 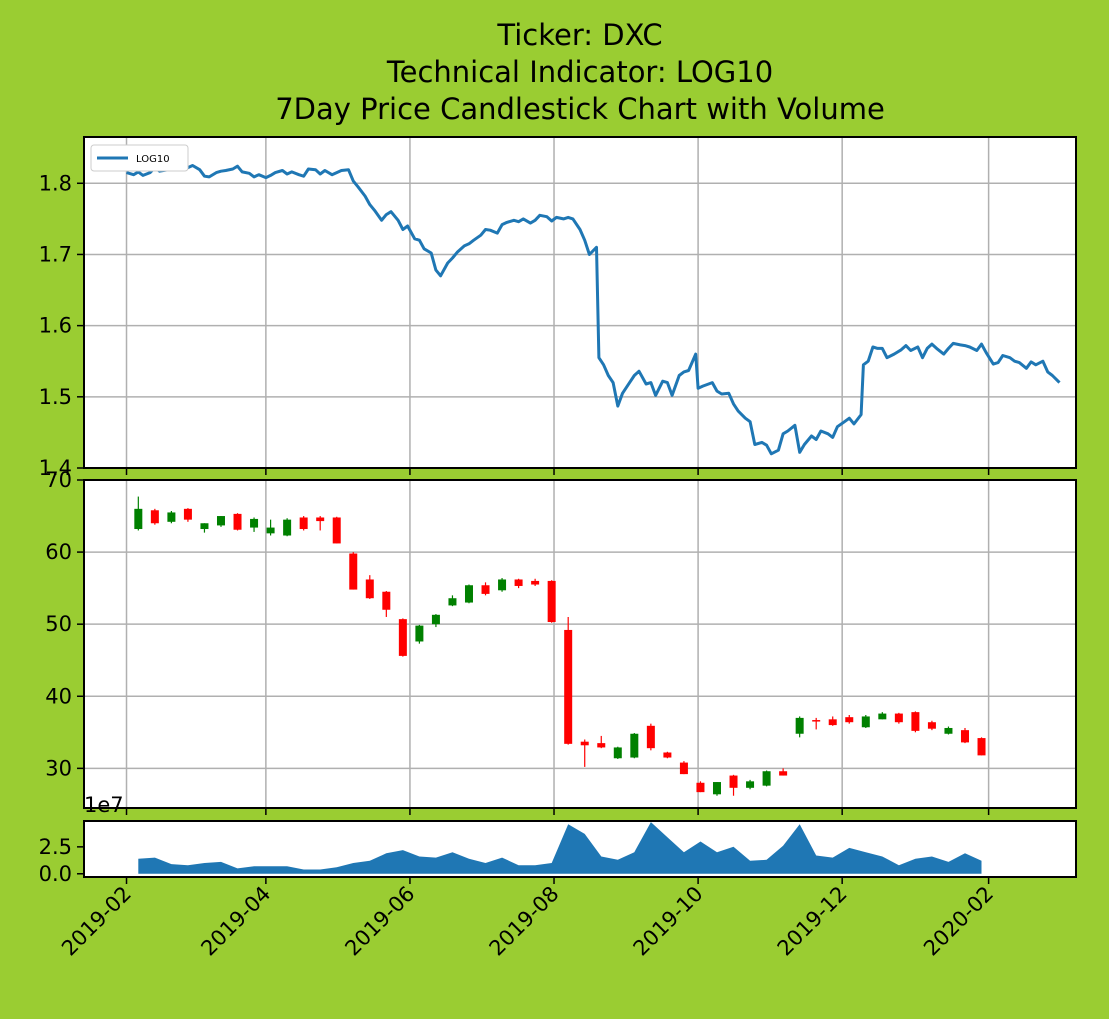 I want to click on y-tick-label: 1.8, so click(x=55, y=183).